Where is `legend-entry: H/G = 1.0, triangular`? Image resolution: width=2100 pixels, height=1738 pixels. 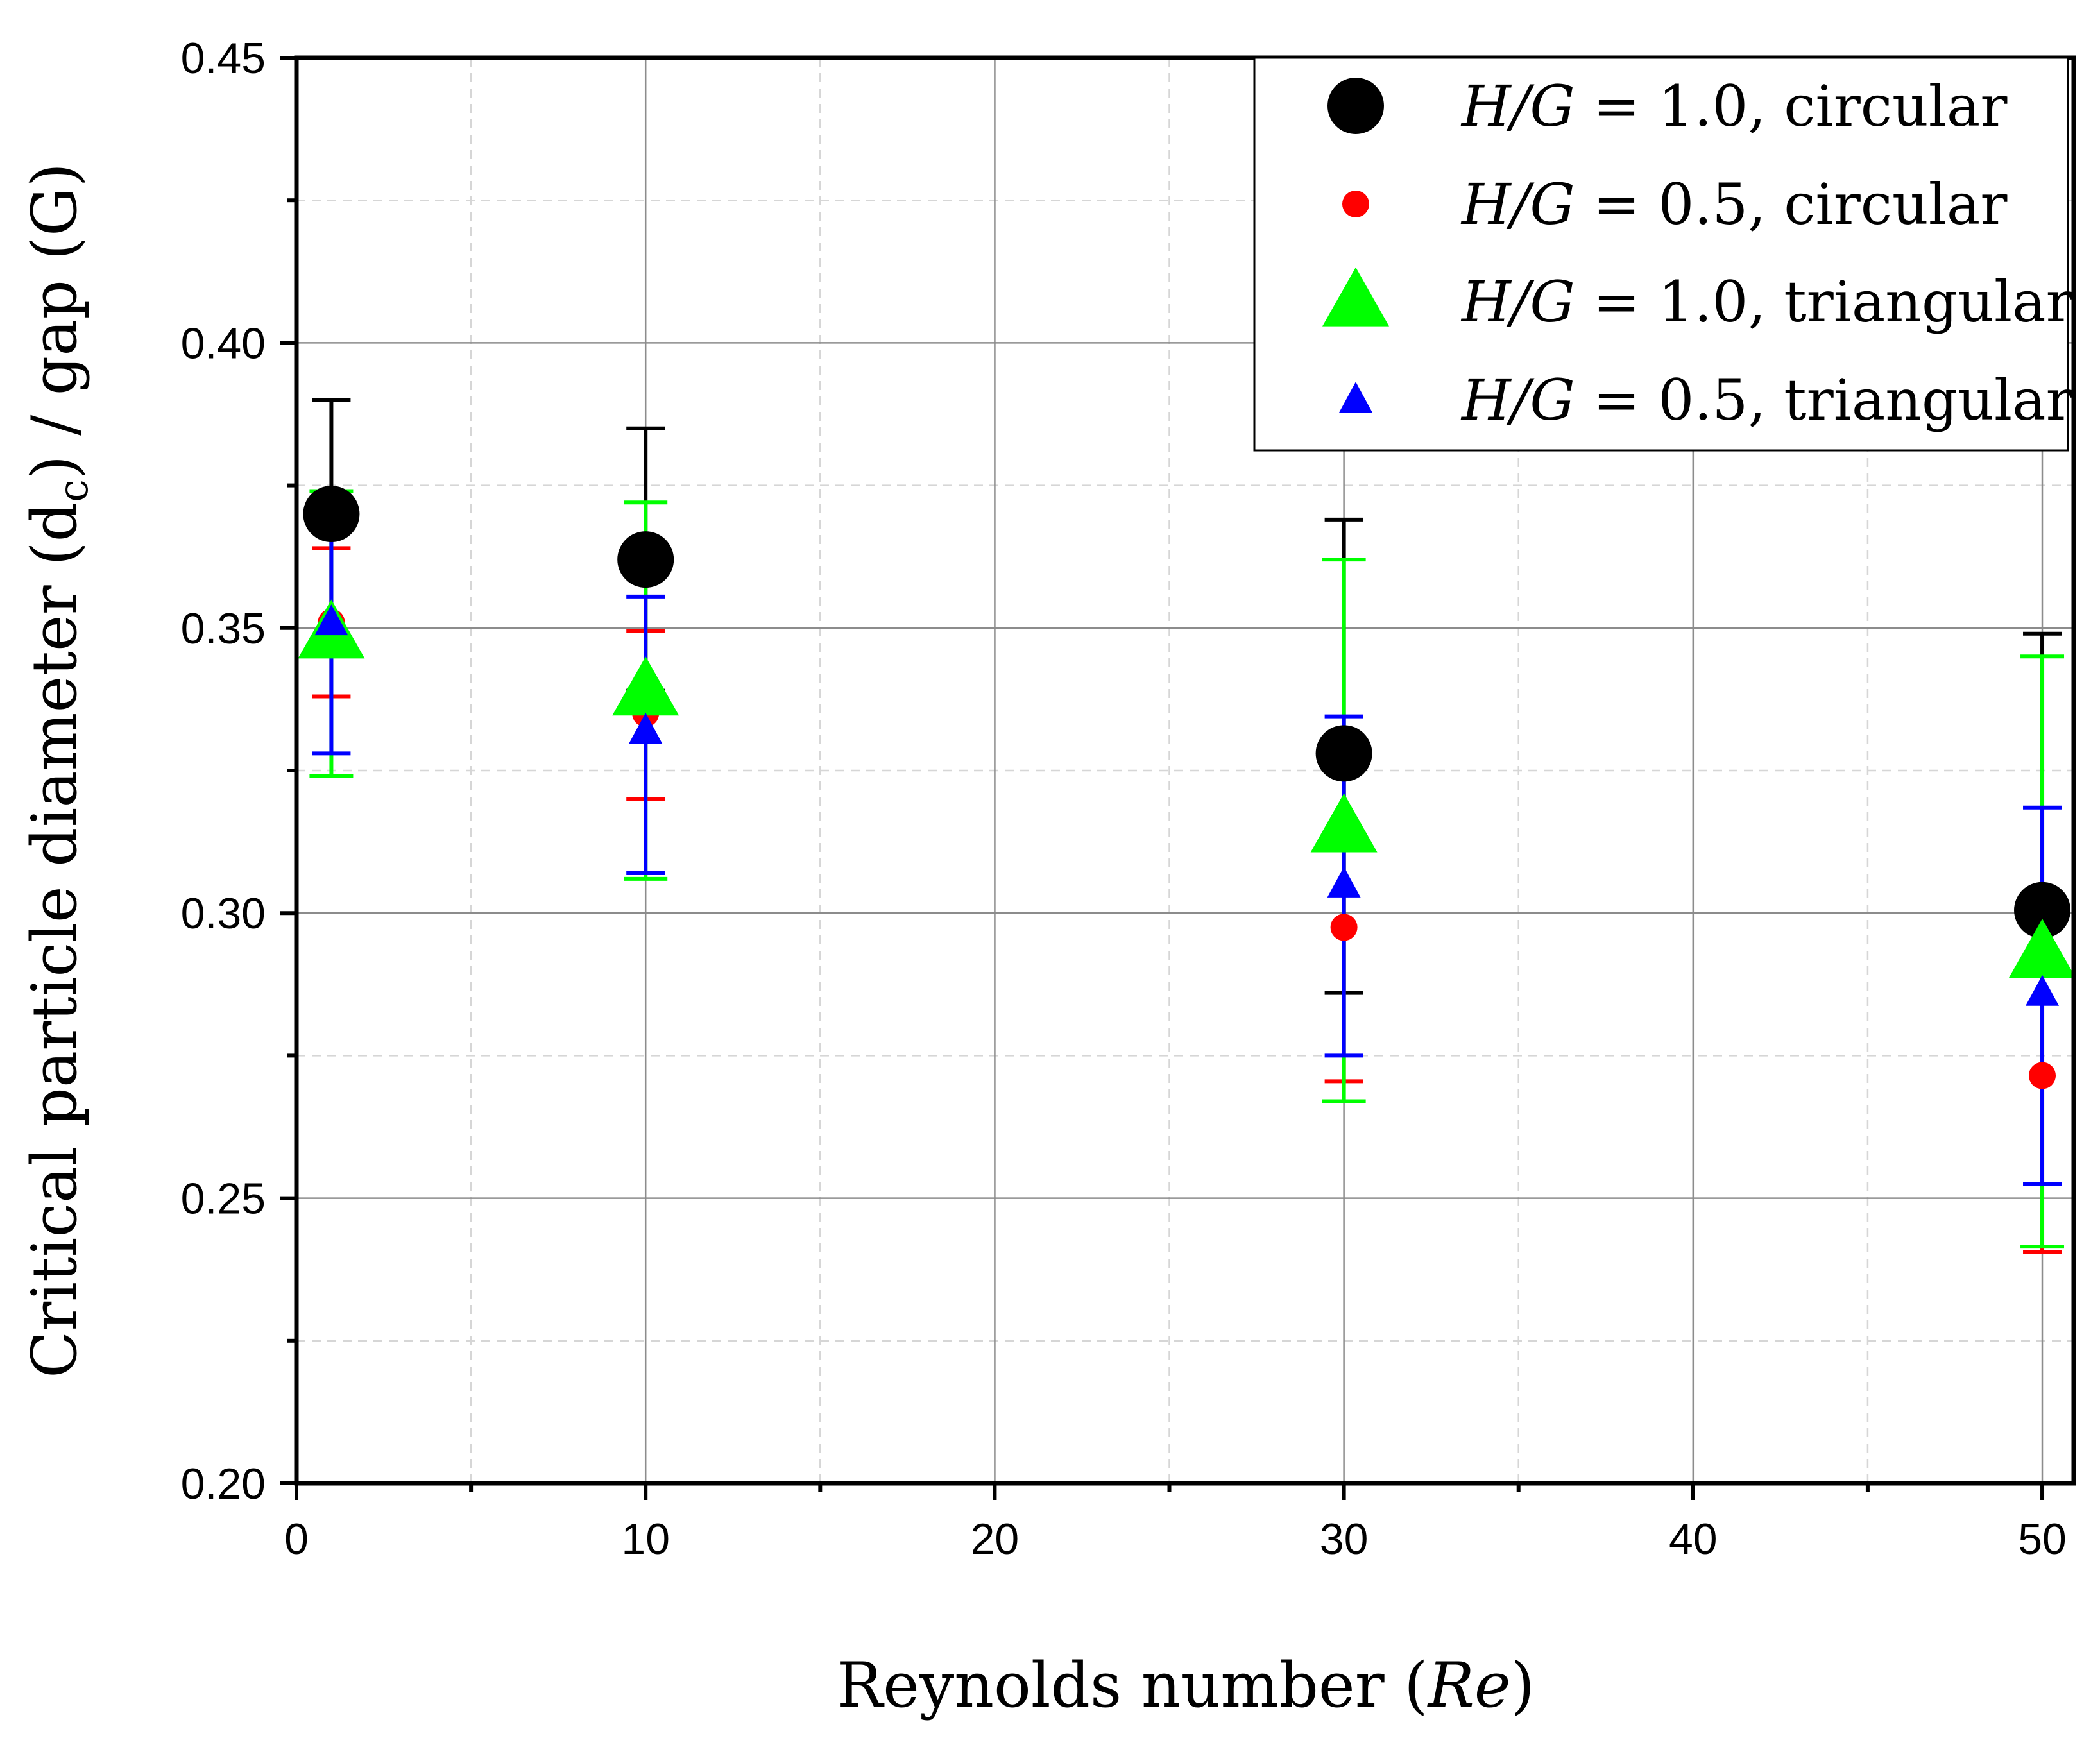 legend-entry: H/G = 1.0, triangular is located at coordinates (1698, 301).